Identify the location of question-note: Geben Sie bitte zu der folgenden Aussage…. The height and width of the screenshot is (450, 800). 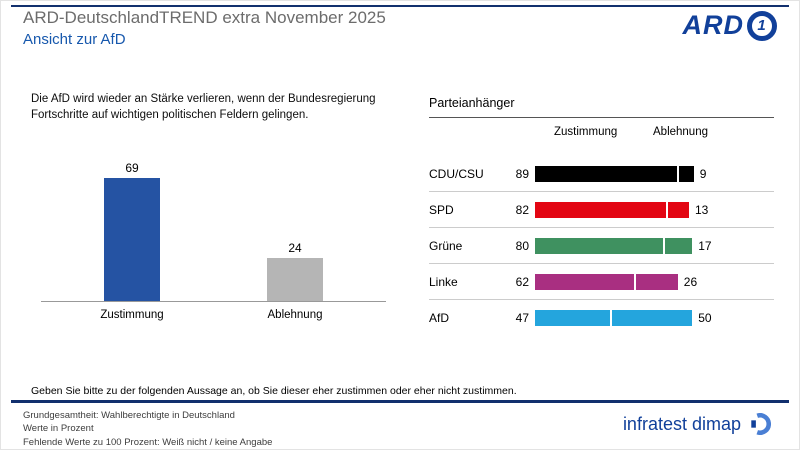
(274, 391).